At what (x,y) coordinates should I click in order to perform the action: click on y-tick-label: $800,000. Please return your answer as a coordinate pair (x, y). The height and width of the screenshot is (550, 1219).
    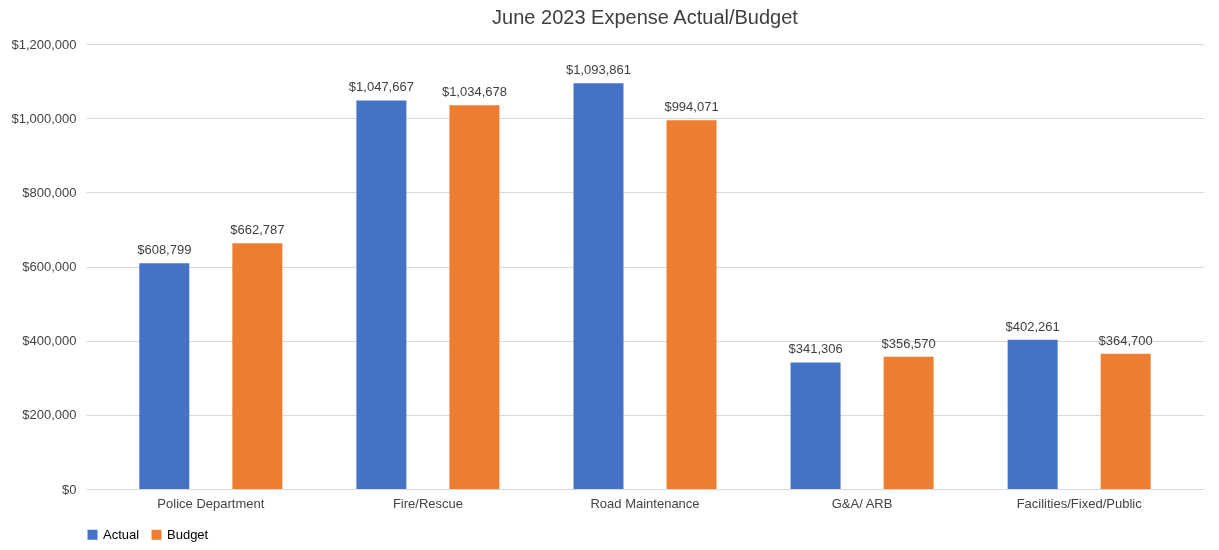
    Looking at the image, I should click on (49, 192).